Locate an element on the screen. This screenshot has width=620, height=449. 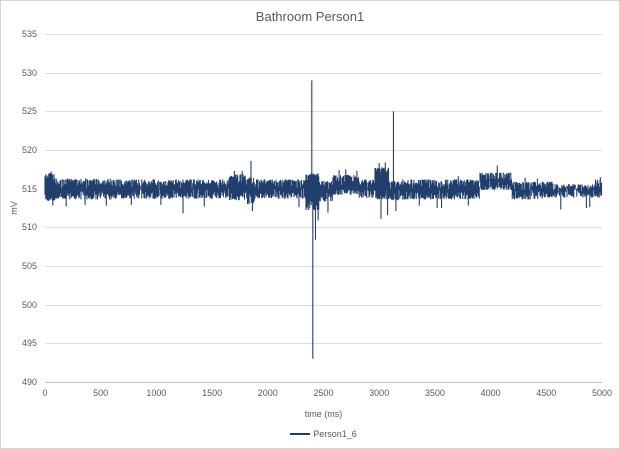
y-tick-label: 510 is located at coordinates (29, 227).